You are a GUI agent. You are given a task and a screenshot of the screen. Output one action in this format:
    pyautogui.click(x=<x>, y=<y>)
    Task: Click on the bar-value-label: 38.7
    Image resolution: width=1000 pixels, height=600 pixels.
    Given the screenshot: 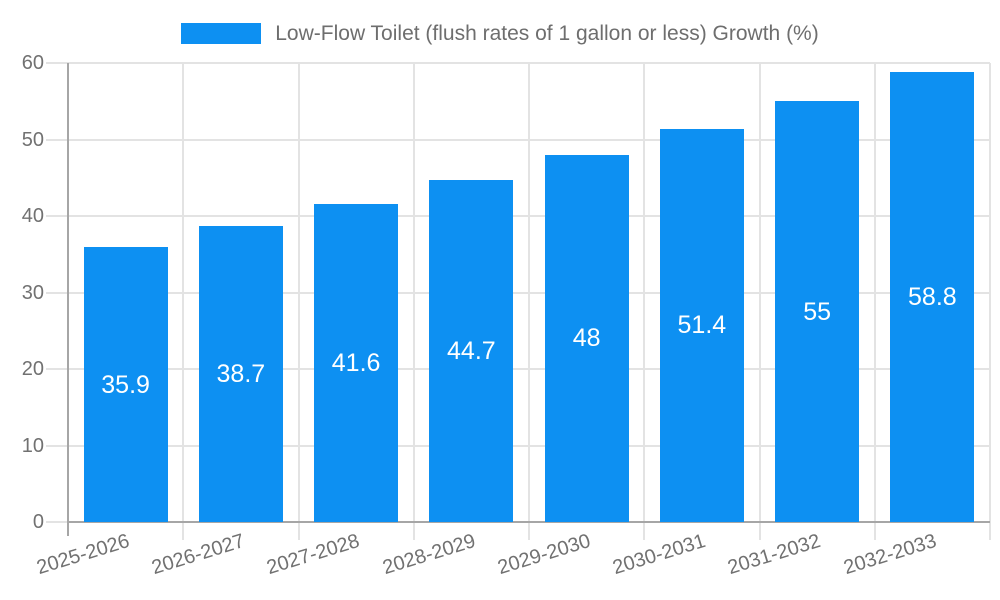 What is the action you would take?
    pyautogui.click(x=241, y=373)
    